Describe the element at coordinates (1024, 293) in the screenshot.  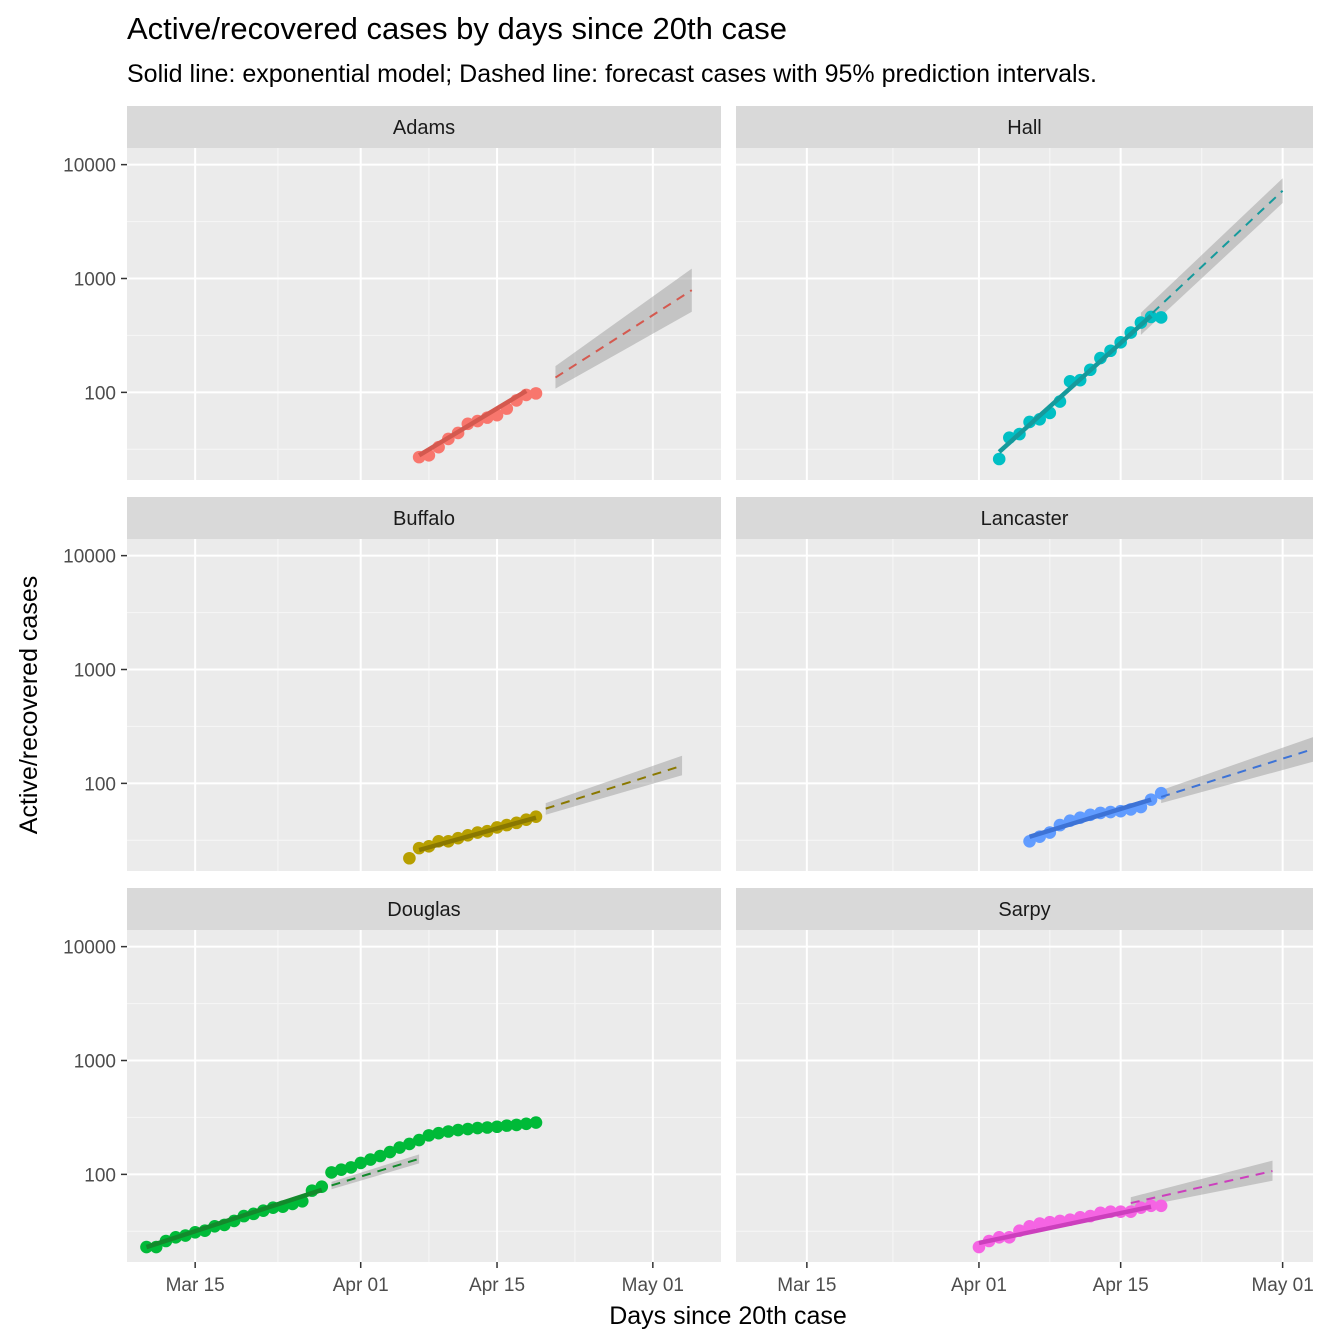
I see `panel-hall: Hall` at that location.